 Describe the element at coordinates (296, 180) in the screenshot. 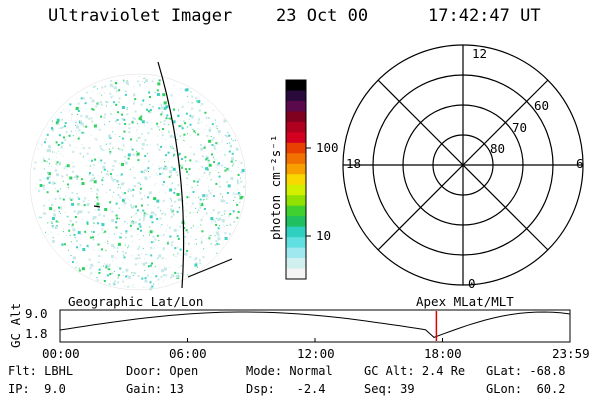

I see `colorbar` at that location.